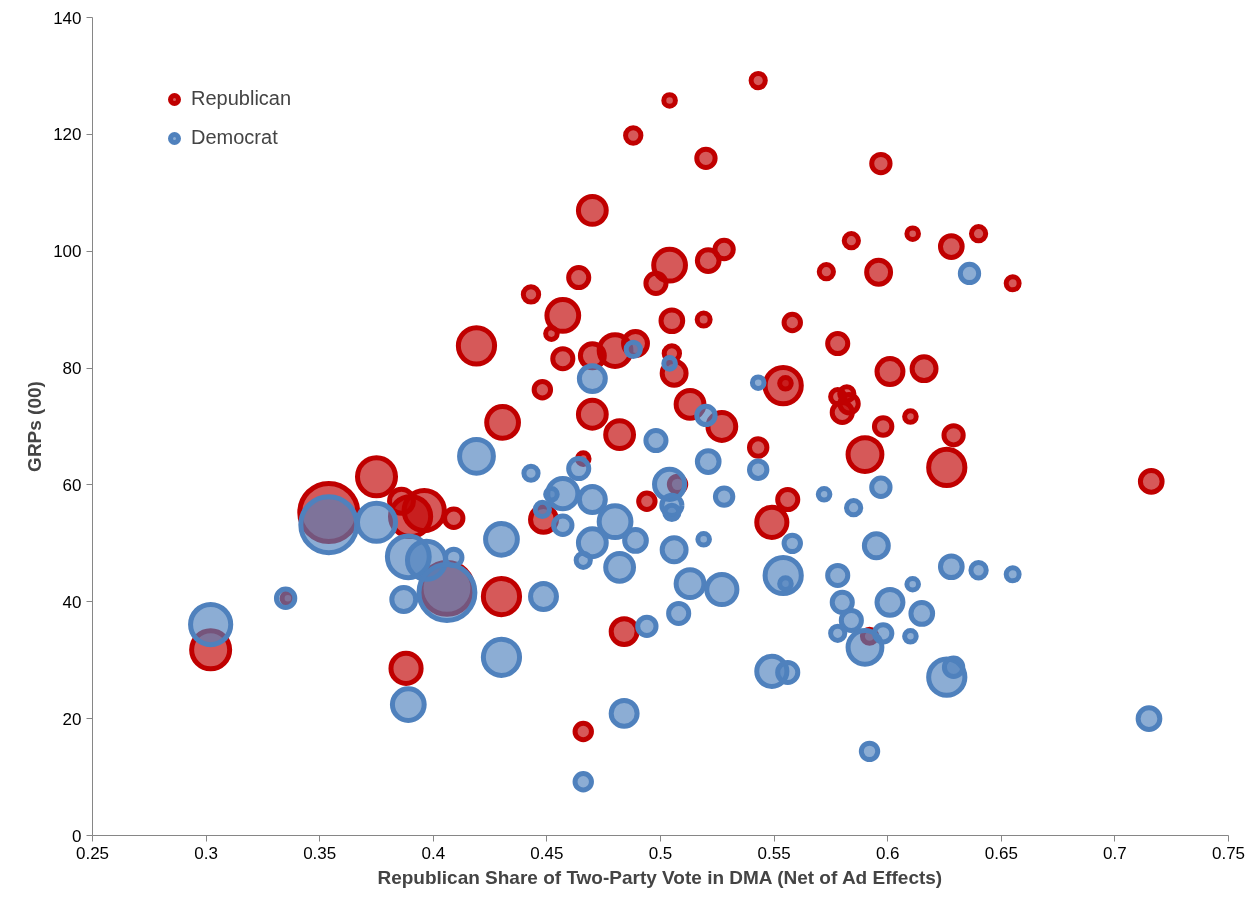  What do you see at coordinates (660, 853) in the screenshot?
I see `x-tick-label: 0.5` at bounding box center [660, 853].